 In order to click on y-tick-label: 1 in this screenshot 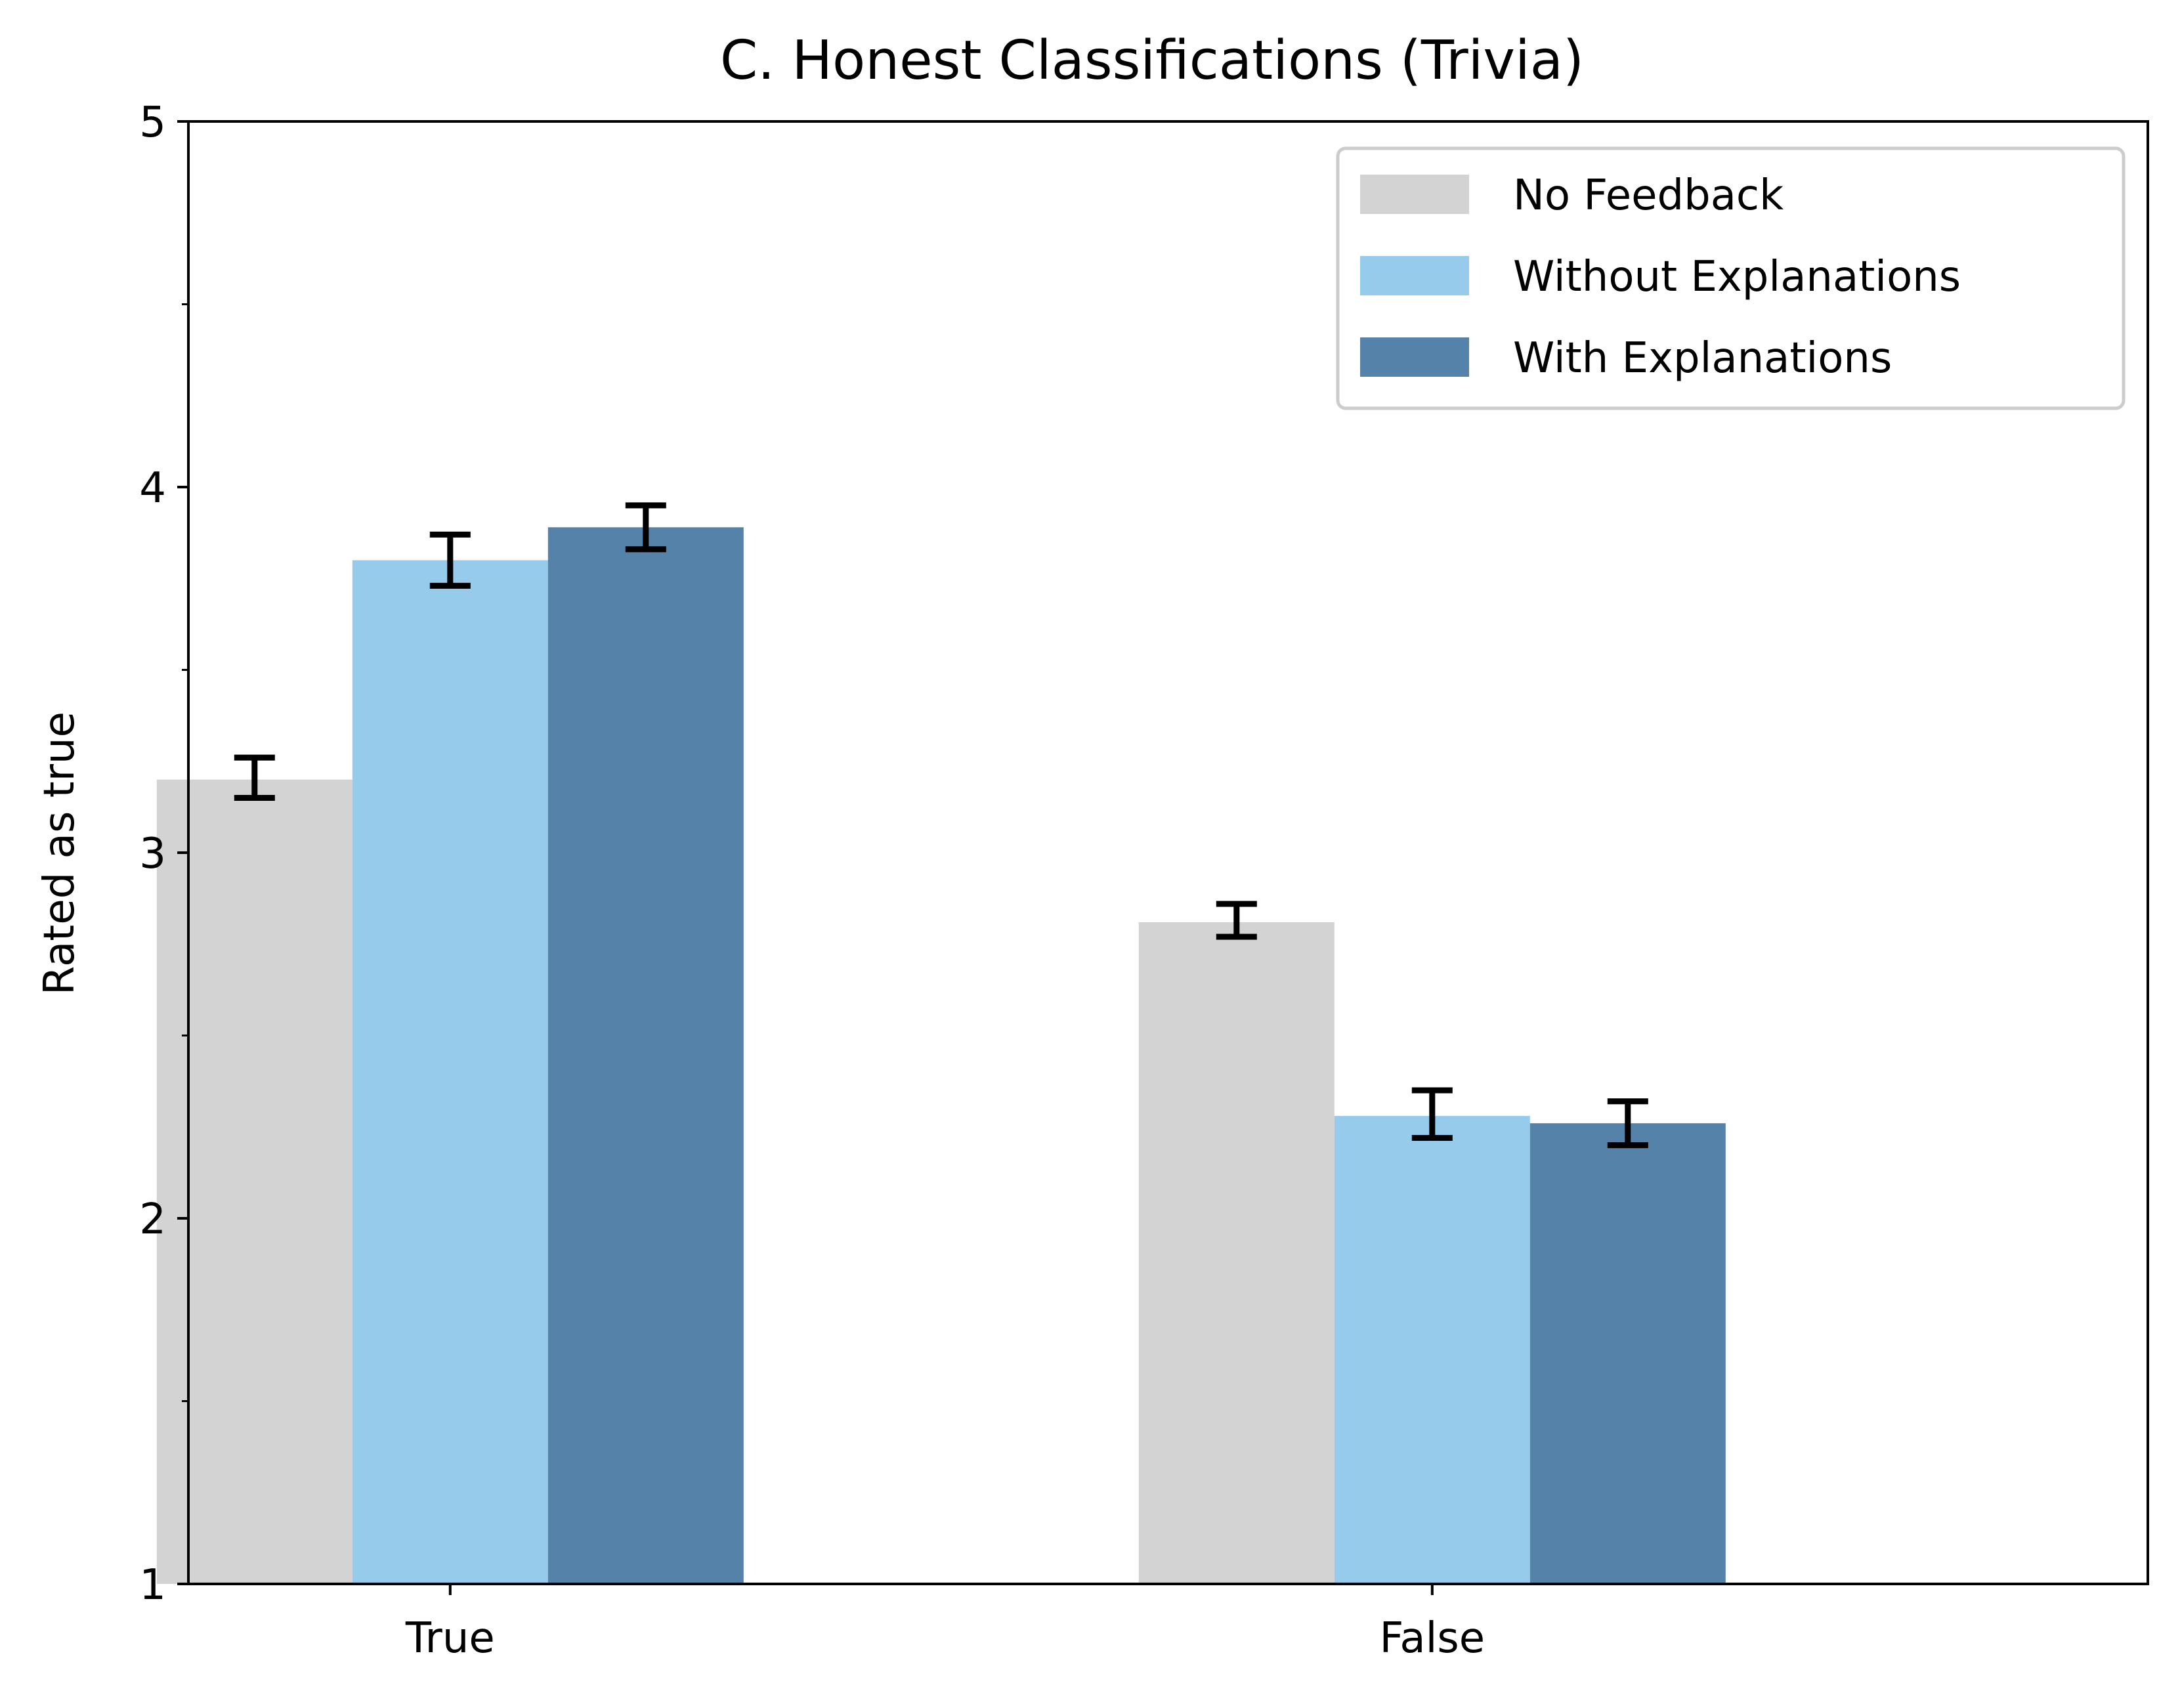, I will do `click(152, 1586)`.